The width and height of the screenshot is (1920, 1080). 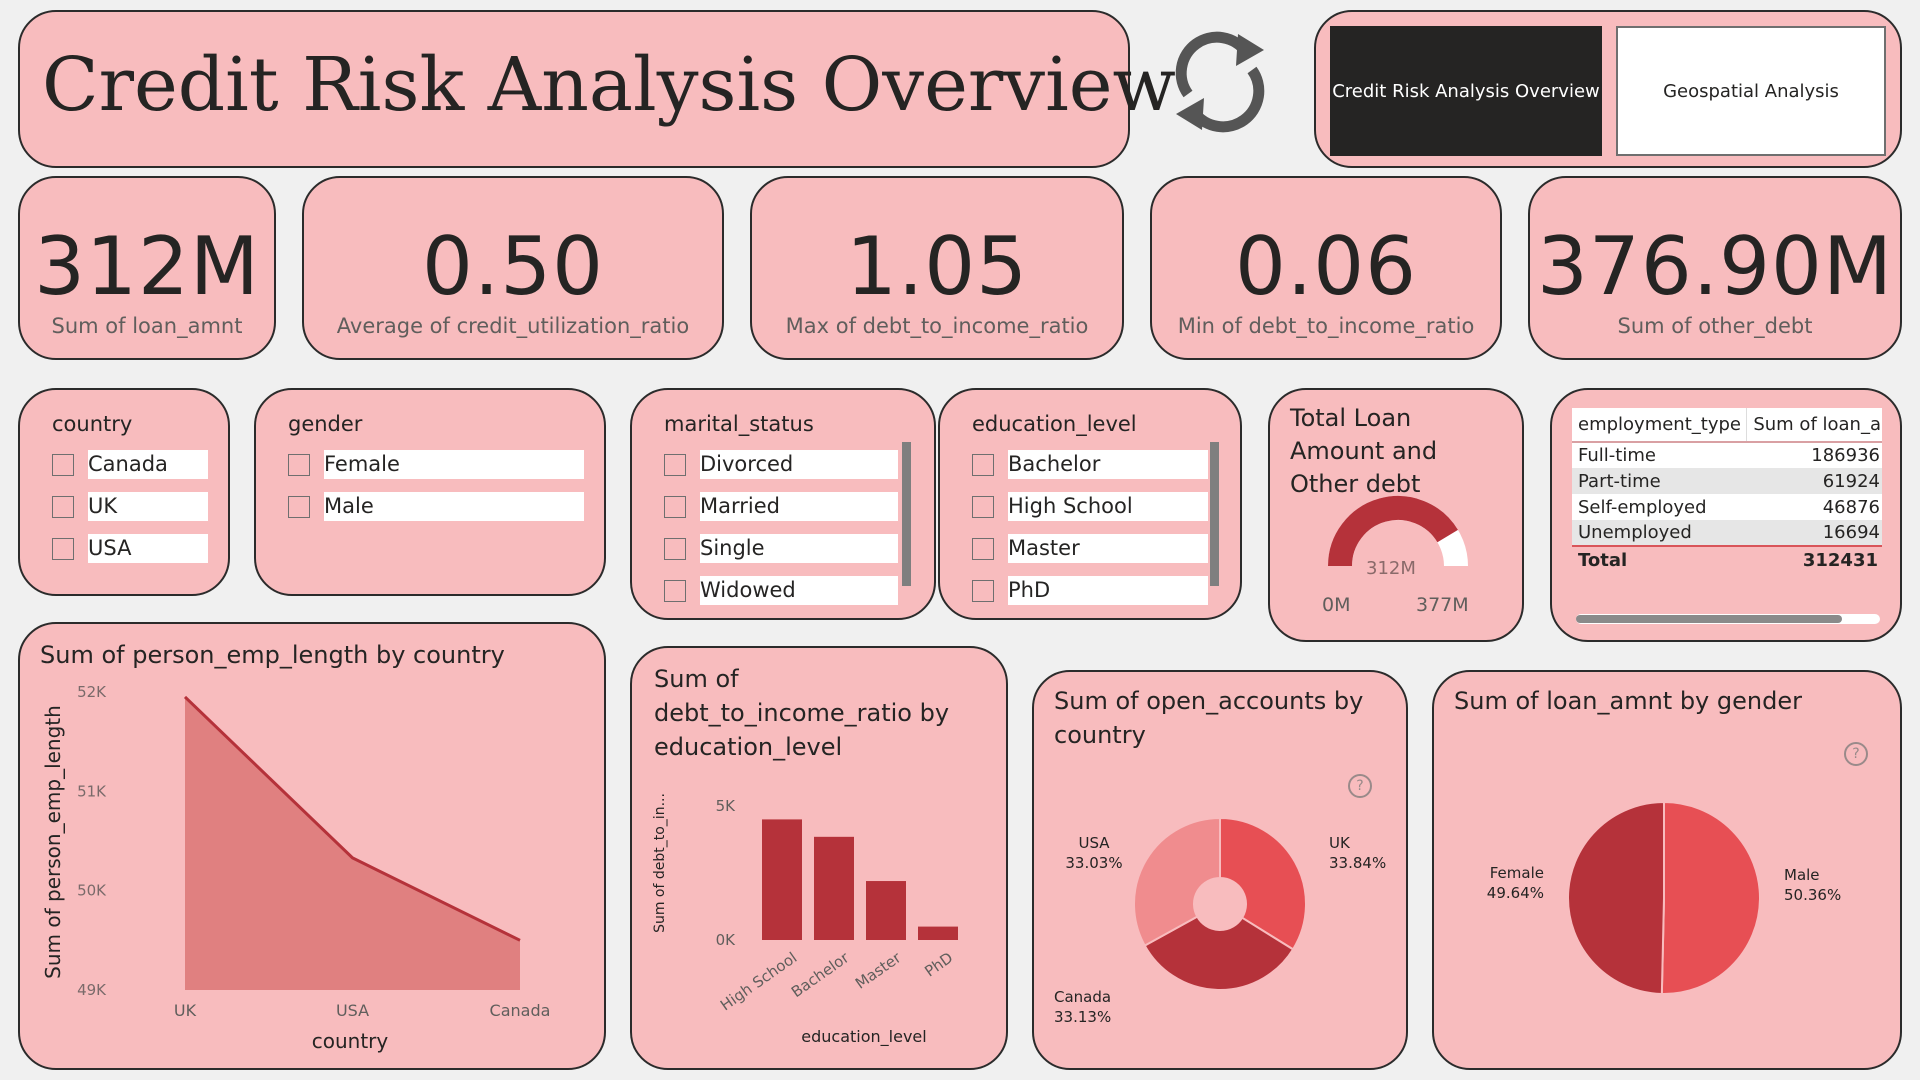 I want to click on table-cell: Total, so click(x=1603, y=560).